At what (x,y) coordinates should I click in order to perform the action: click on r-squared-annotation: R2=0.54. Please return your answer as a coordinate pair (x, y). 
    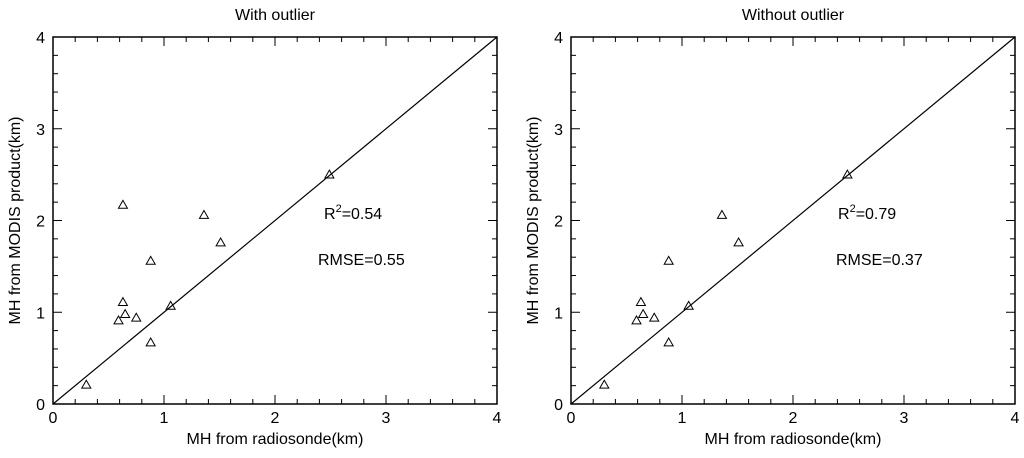
    Looking at the image, I should click on (353, 213).